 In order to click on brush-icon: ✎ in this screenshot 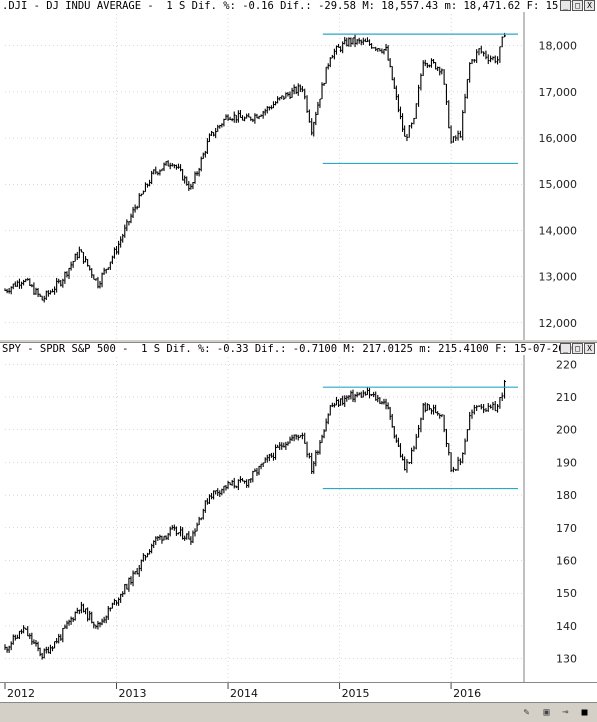, I will do `click(526, 712)`.